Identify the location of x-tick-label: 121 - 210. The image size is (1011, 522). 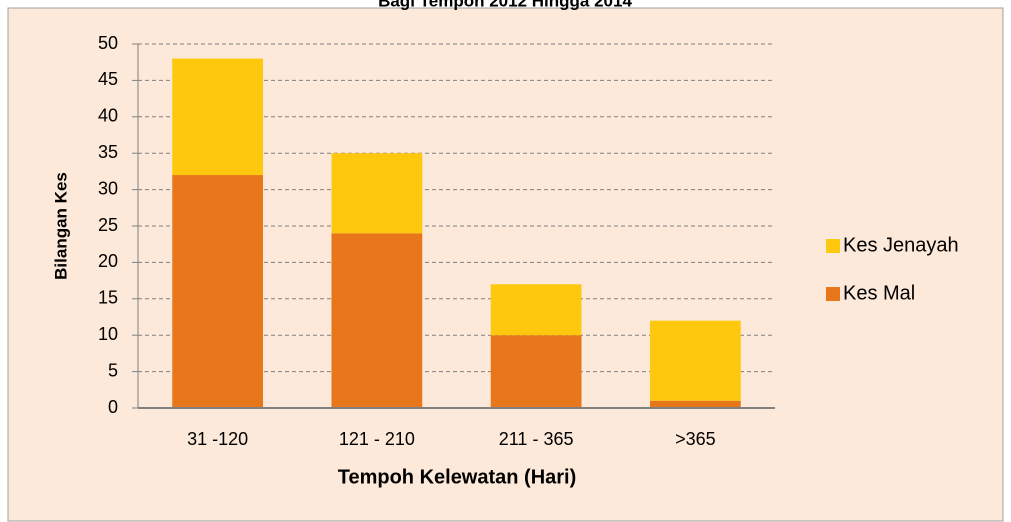
(377, 439).